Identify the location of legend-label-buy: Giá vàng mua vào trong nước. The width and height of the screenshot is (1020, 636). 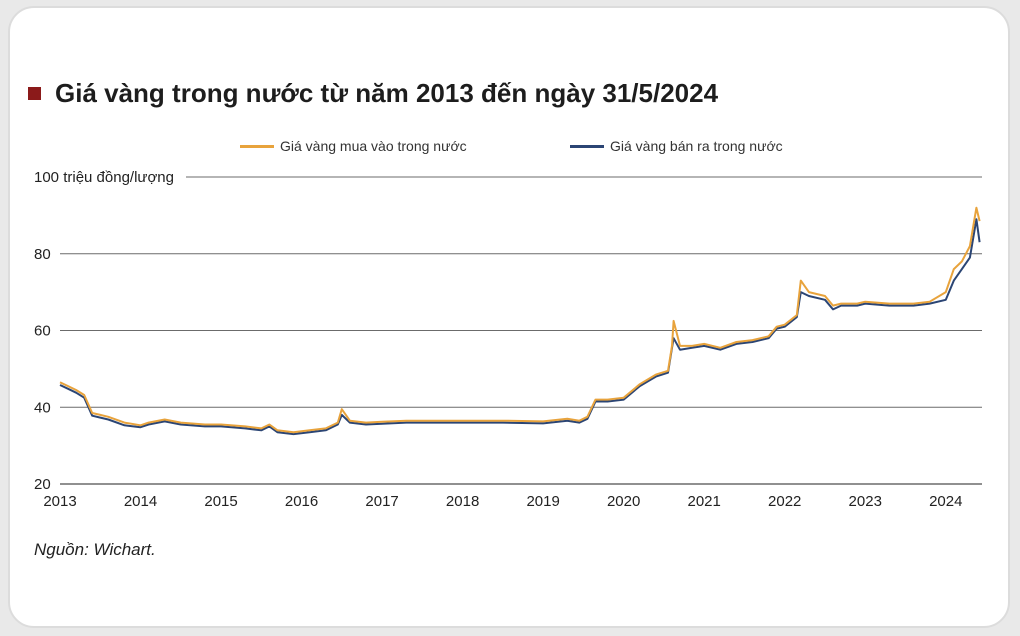
(373, 146).